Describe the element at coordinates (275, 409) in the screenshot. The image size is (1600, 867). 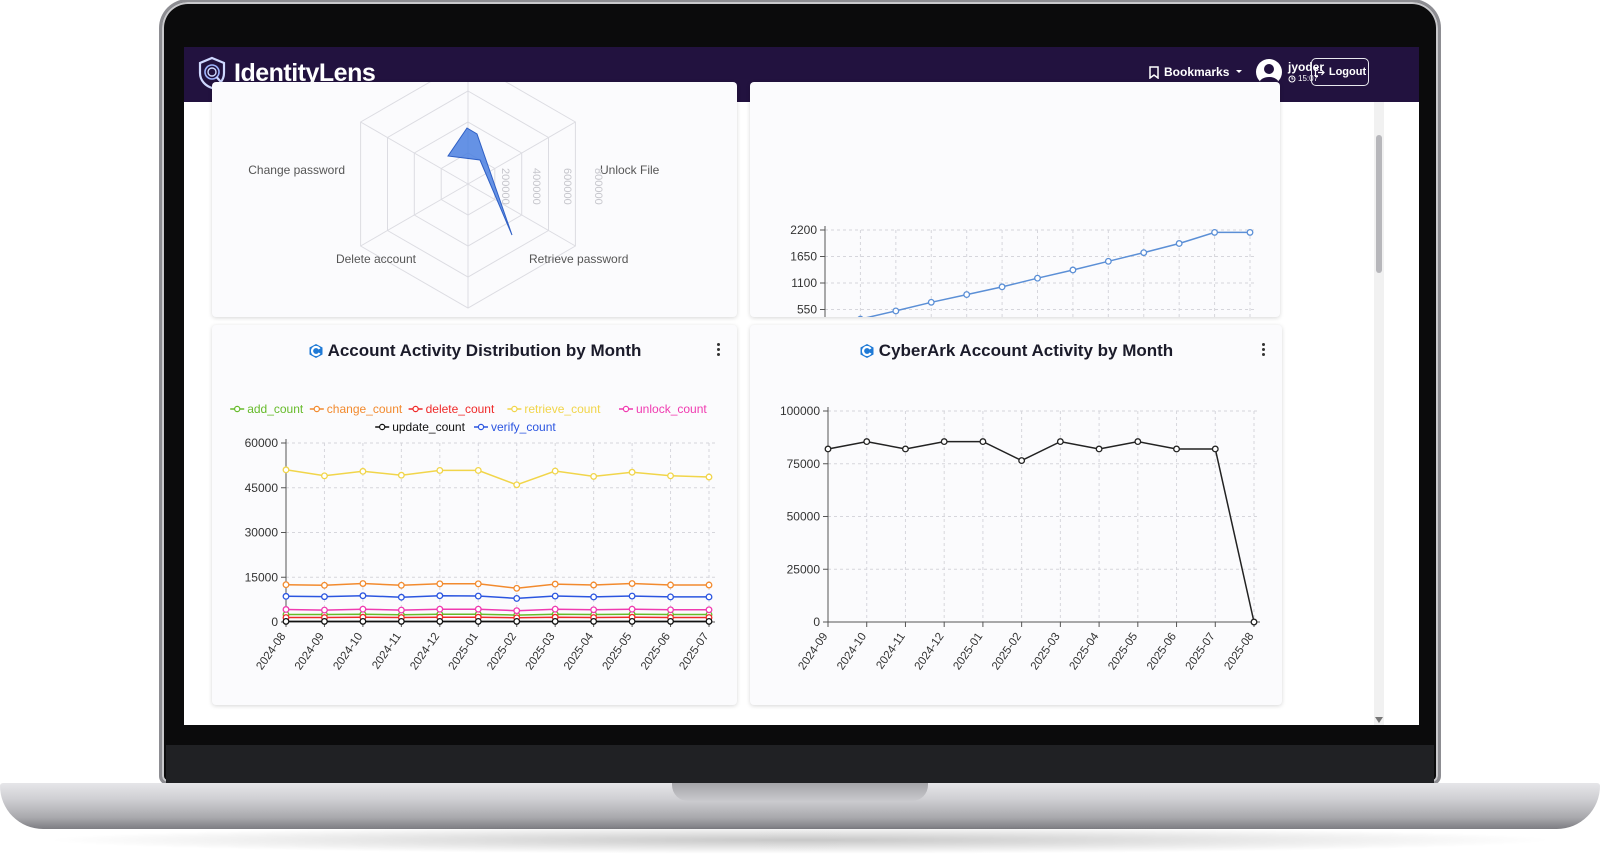
I see `legend-label: add_count` at that location.